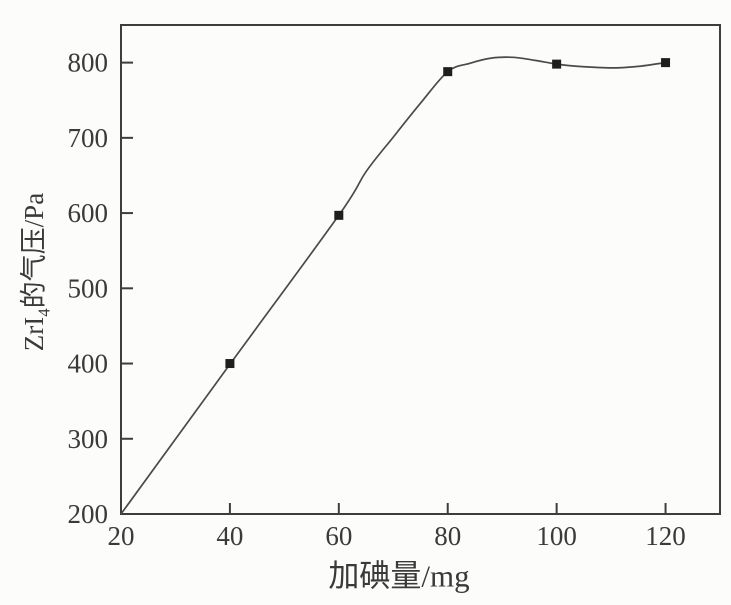 This screenshot has height=605, width=731. I want to click on x-tick-label: 40, so click(229, 536).